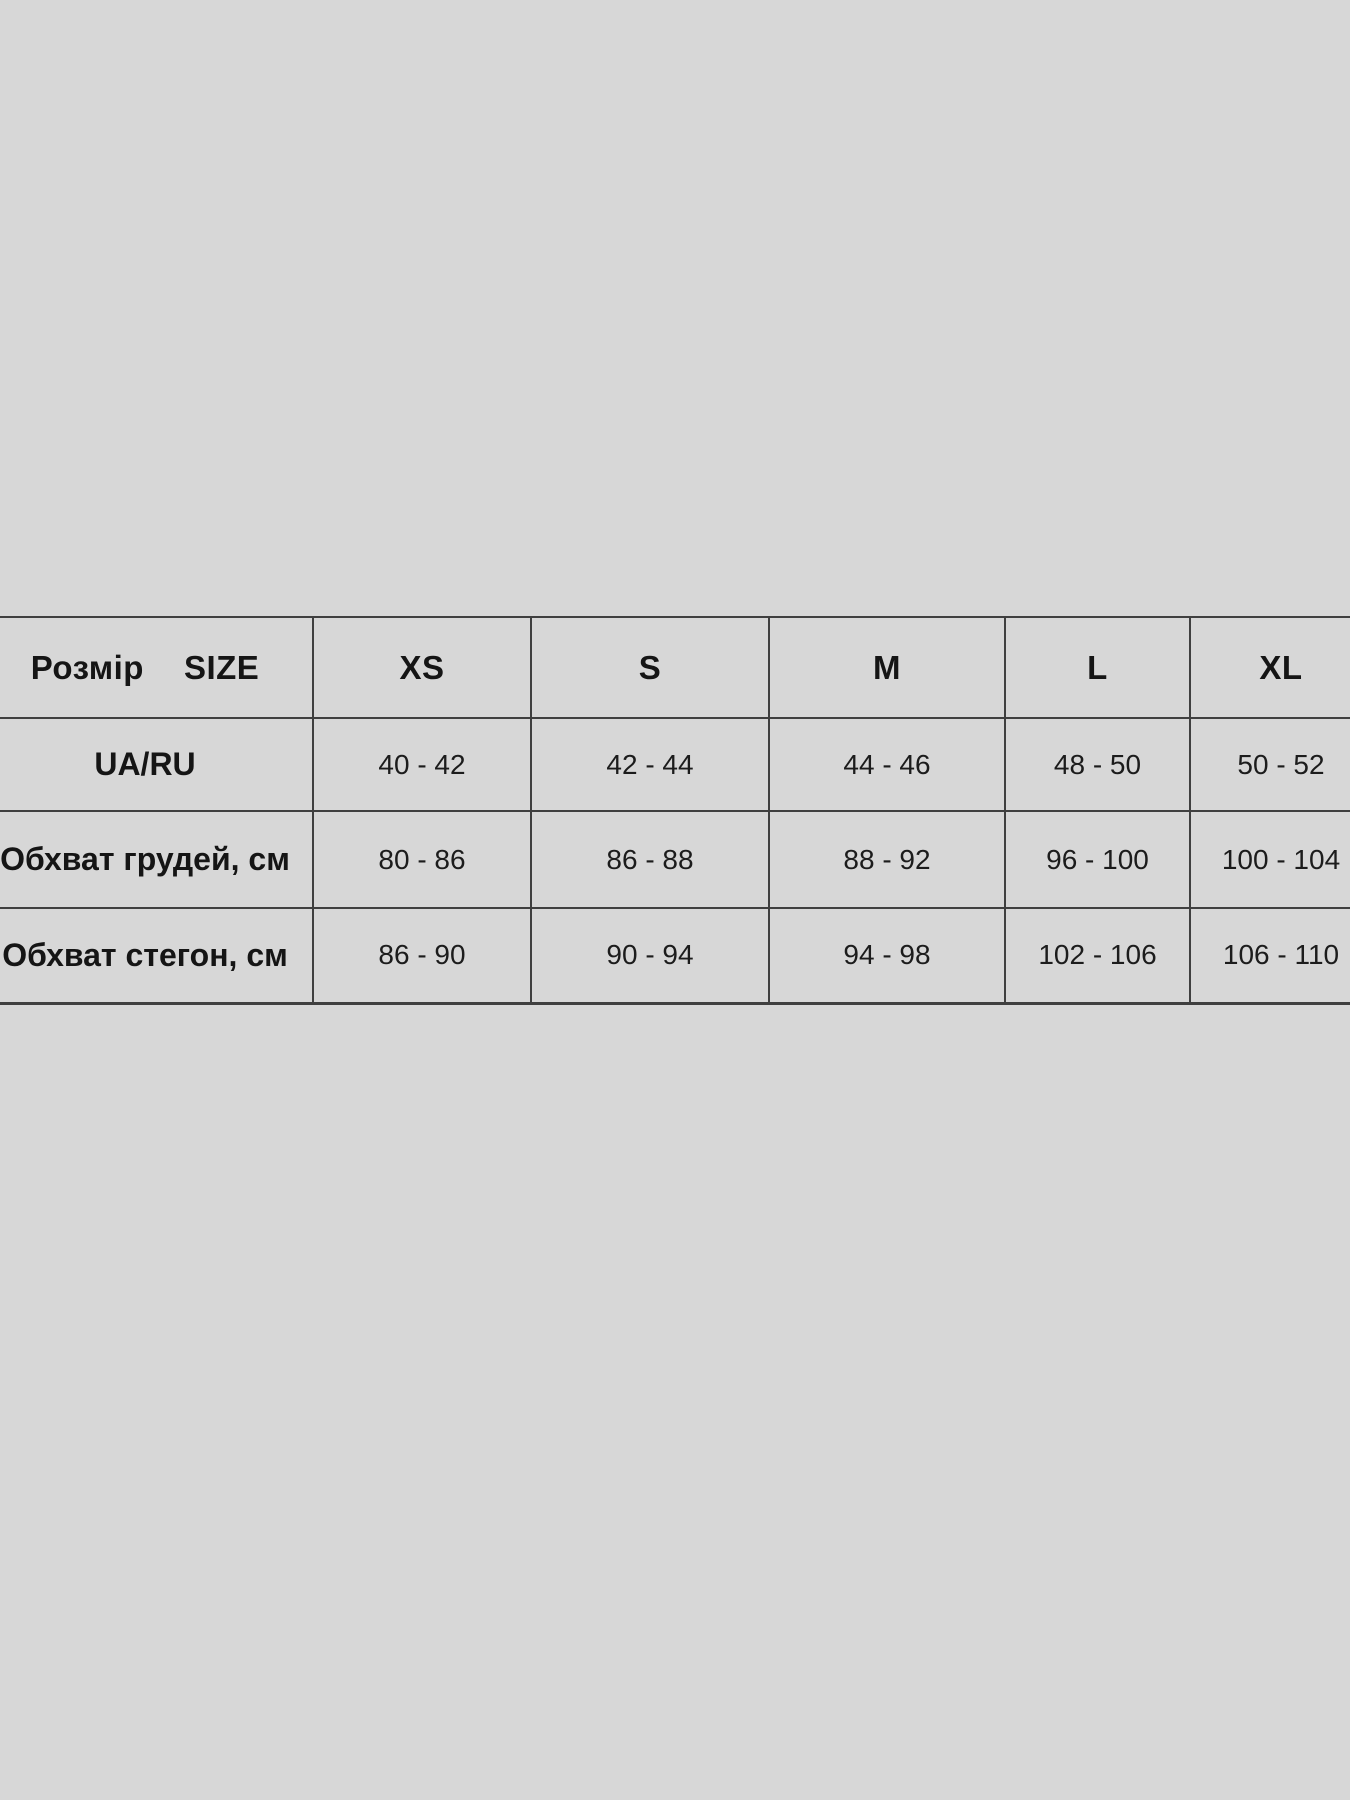  I want to click on cell-chest-s: 86 - 88, so click(650, 859).